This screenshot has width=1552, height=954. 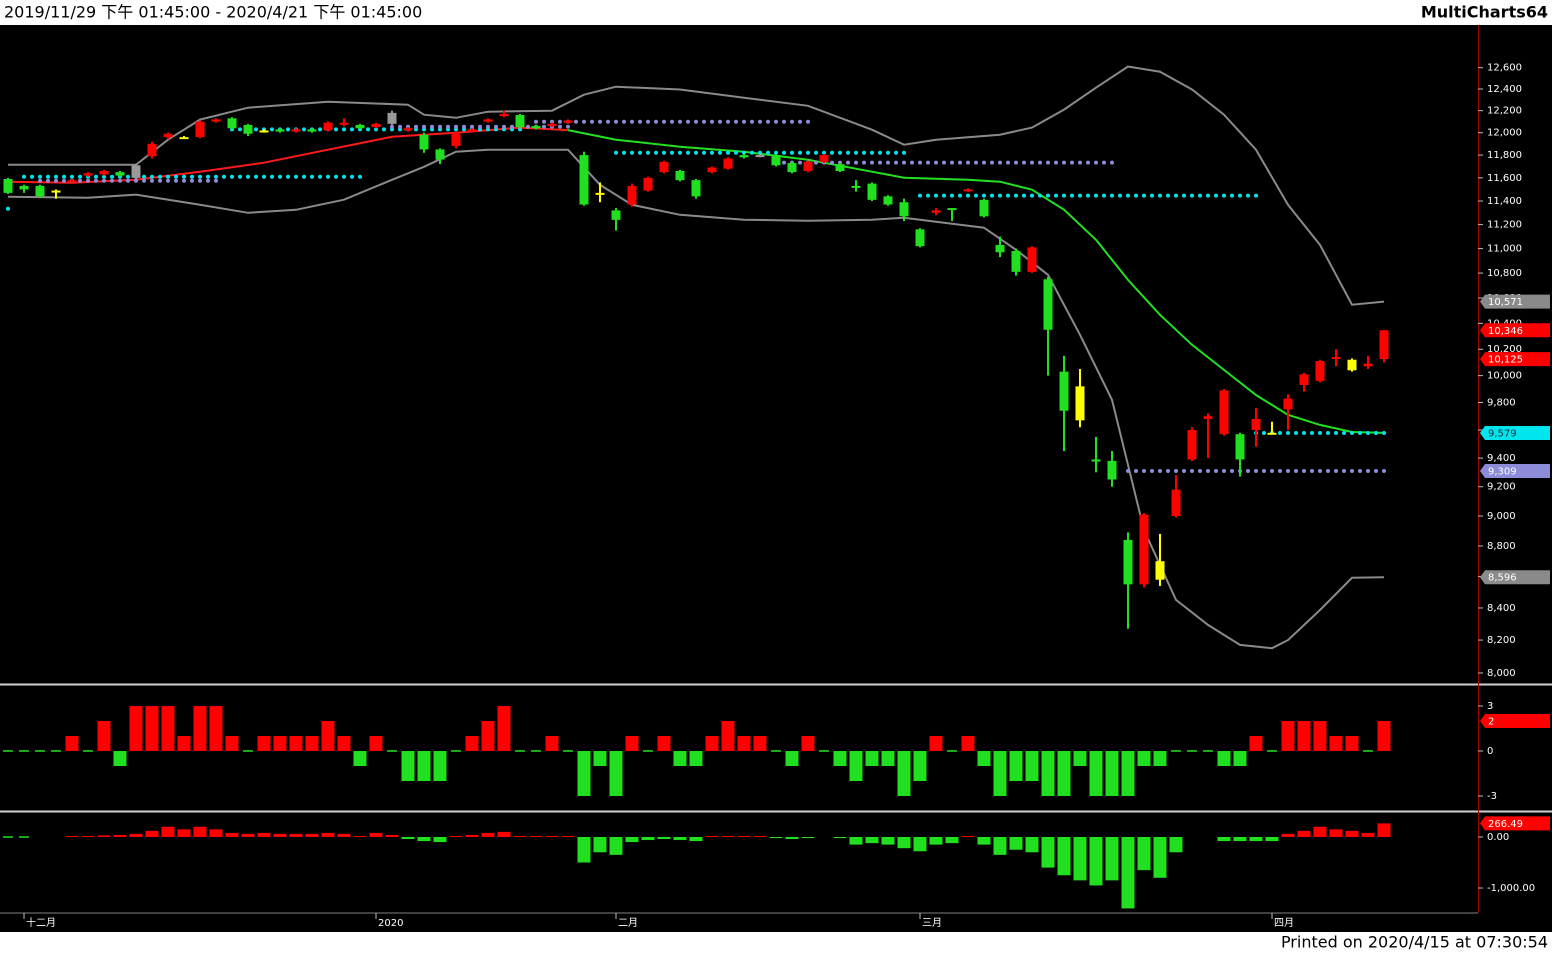 I want to click on y-tick-label: 12,000, so click(x=1504, y=133).